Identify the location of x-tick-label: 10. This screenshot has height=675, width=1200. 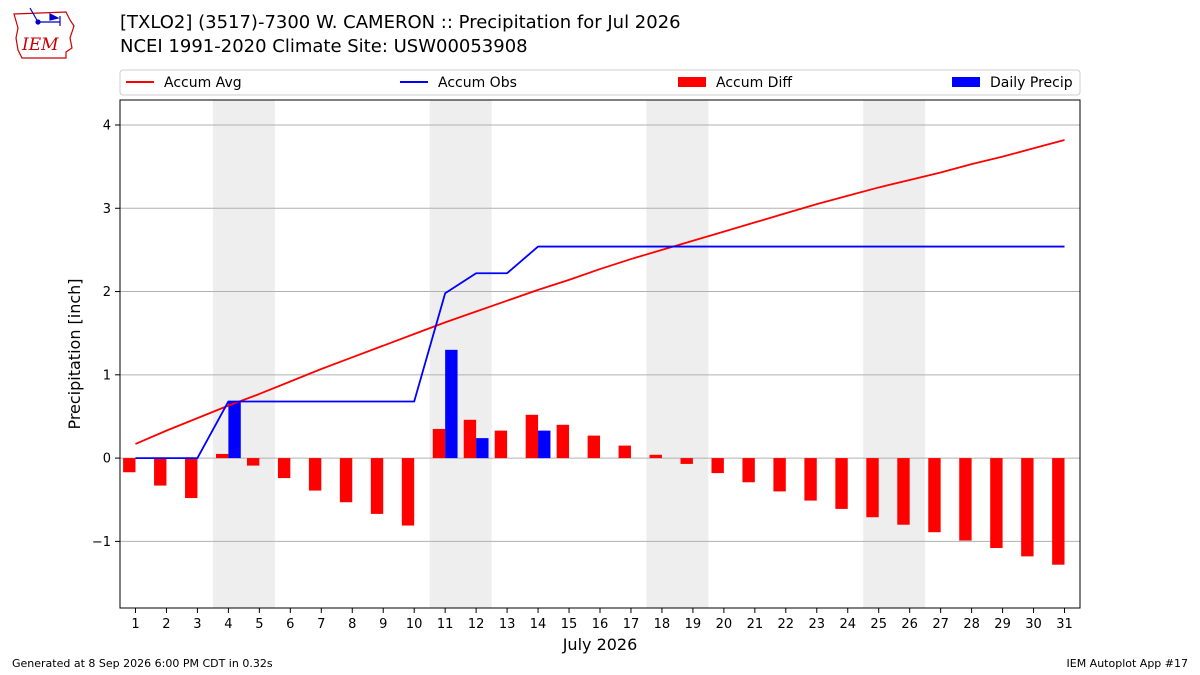
(414, 624).